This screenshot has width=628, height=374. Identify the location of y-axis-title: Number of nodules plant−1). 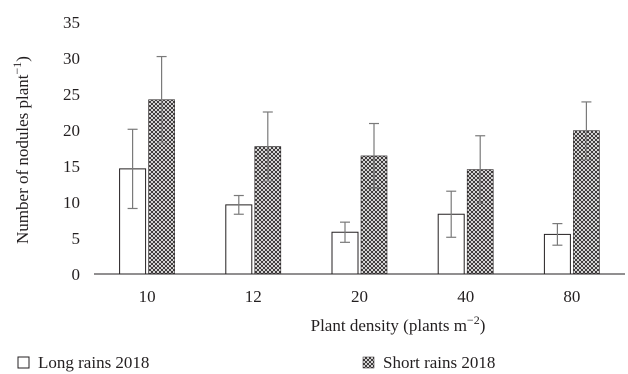
(21, 150).